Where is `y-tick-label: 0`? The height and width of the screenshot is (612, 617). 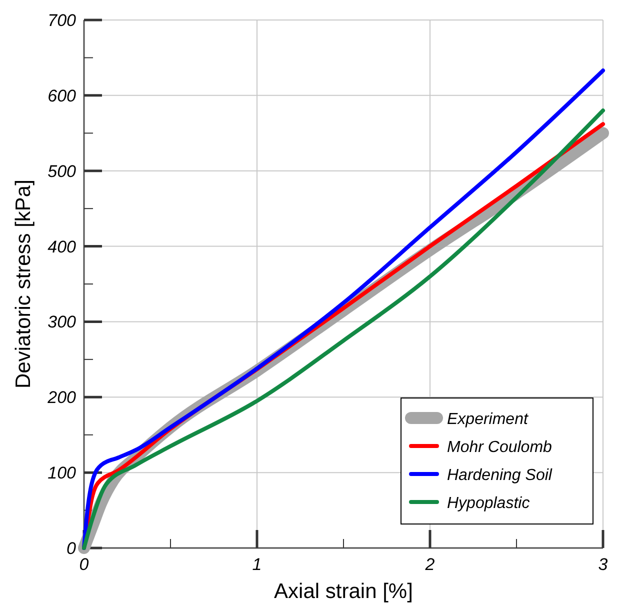 y-tick-label: 0 is located at coordinates (71, 548).